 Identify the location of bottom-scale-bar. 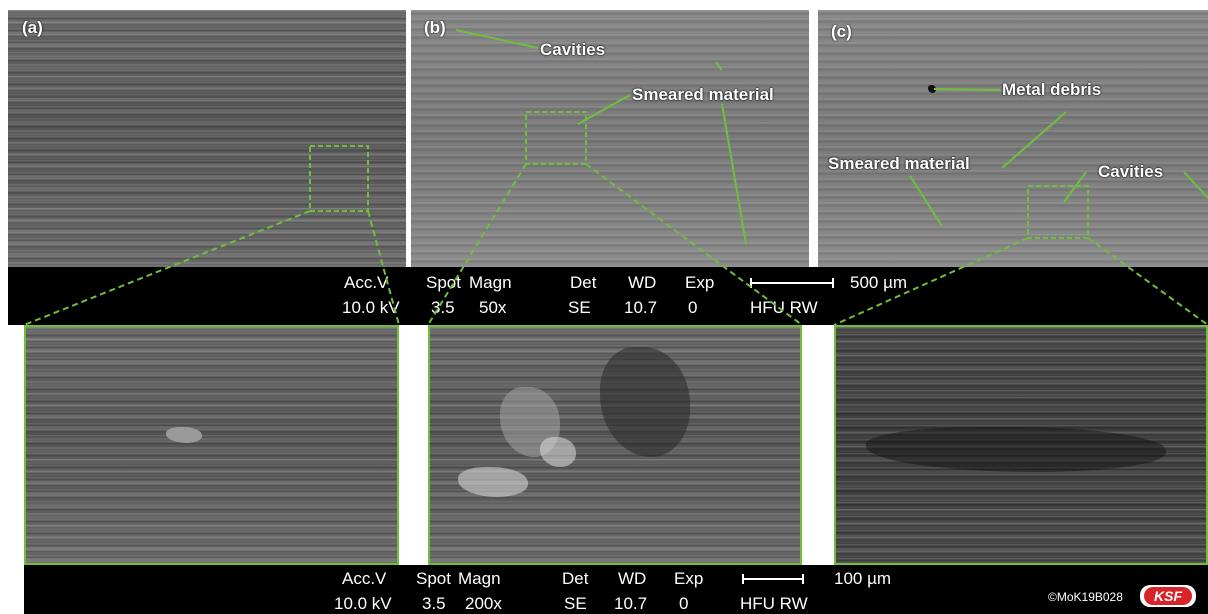
(773, 579).